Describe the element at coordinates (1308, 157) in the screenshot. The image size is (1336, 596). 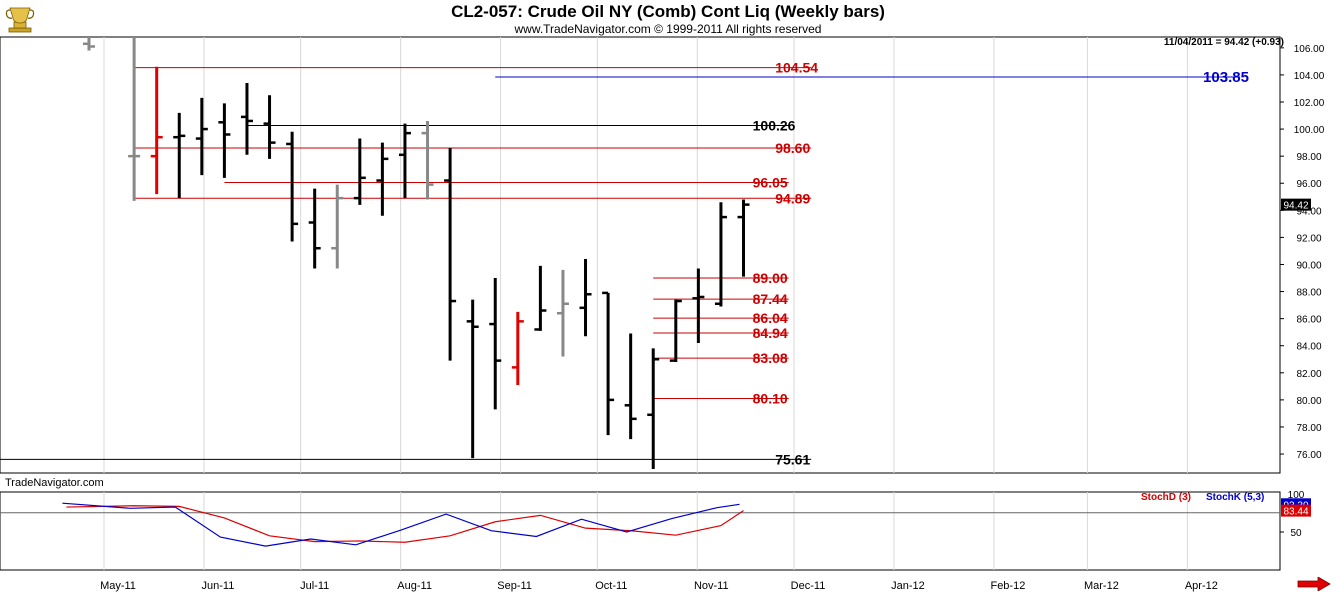
I see `y-tick-label: 98.00` at that location.